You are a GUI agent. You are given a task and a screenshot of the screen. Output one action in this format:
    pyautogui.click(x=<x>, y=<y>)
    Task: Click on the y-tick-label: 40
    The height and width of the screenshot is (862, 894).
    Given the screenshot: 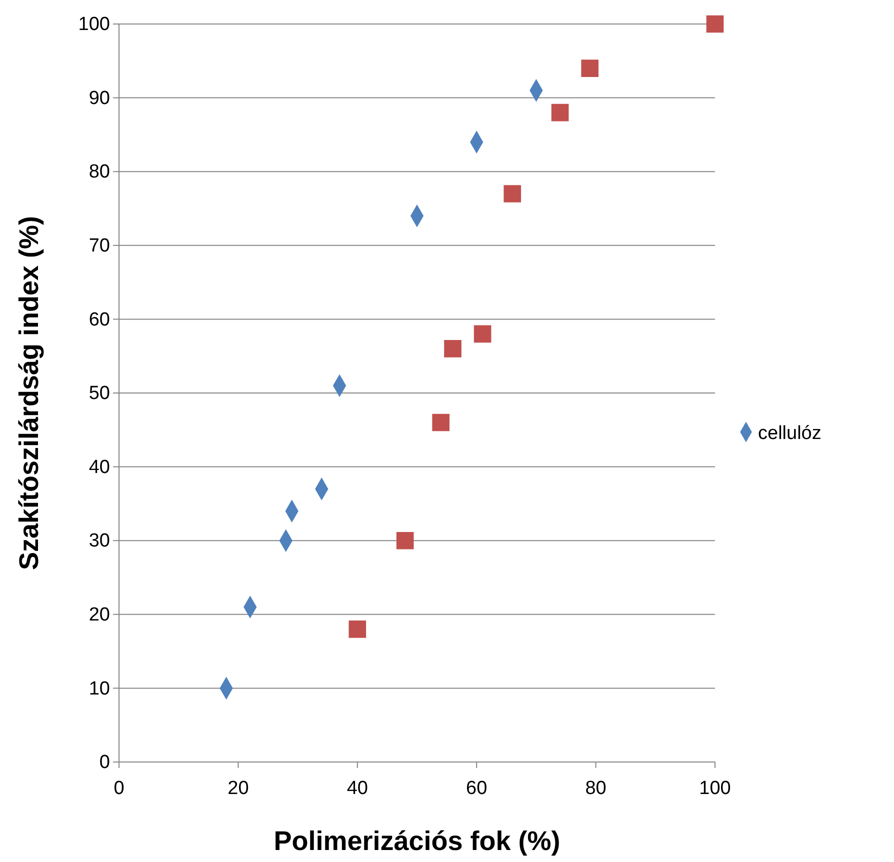 What is the action you would take?
    pyautogui.click(x=99, y=467)
    